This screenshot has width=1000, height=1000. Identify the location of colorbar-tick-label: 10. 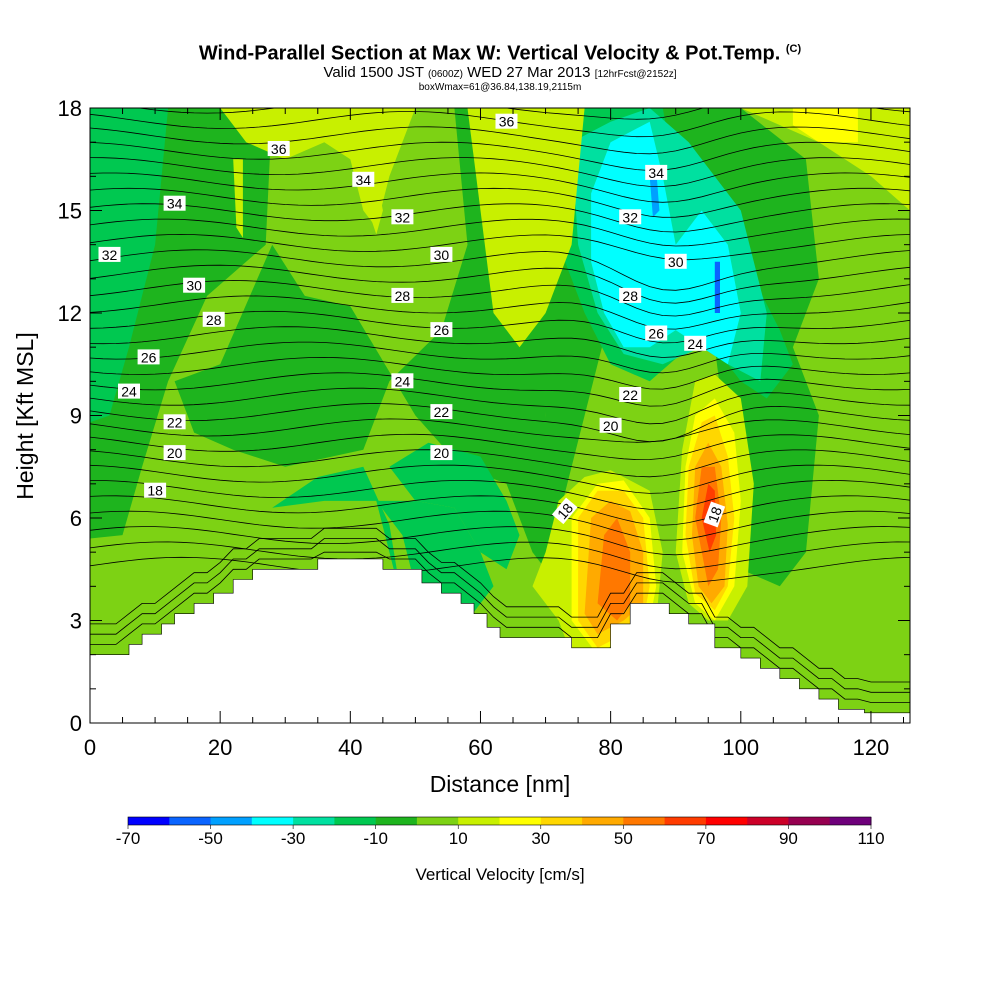
(458, 838).